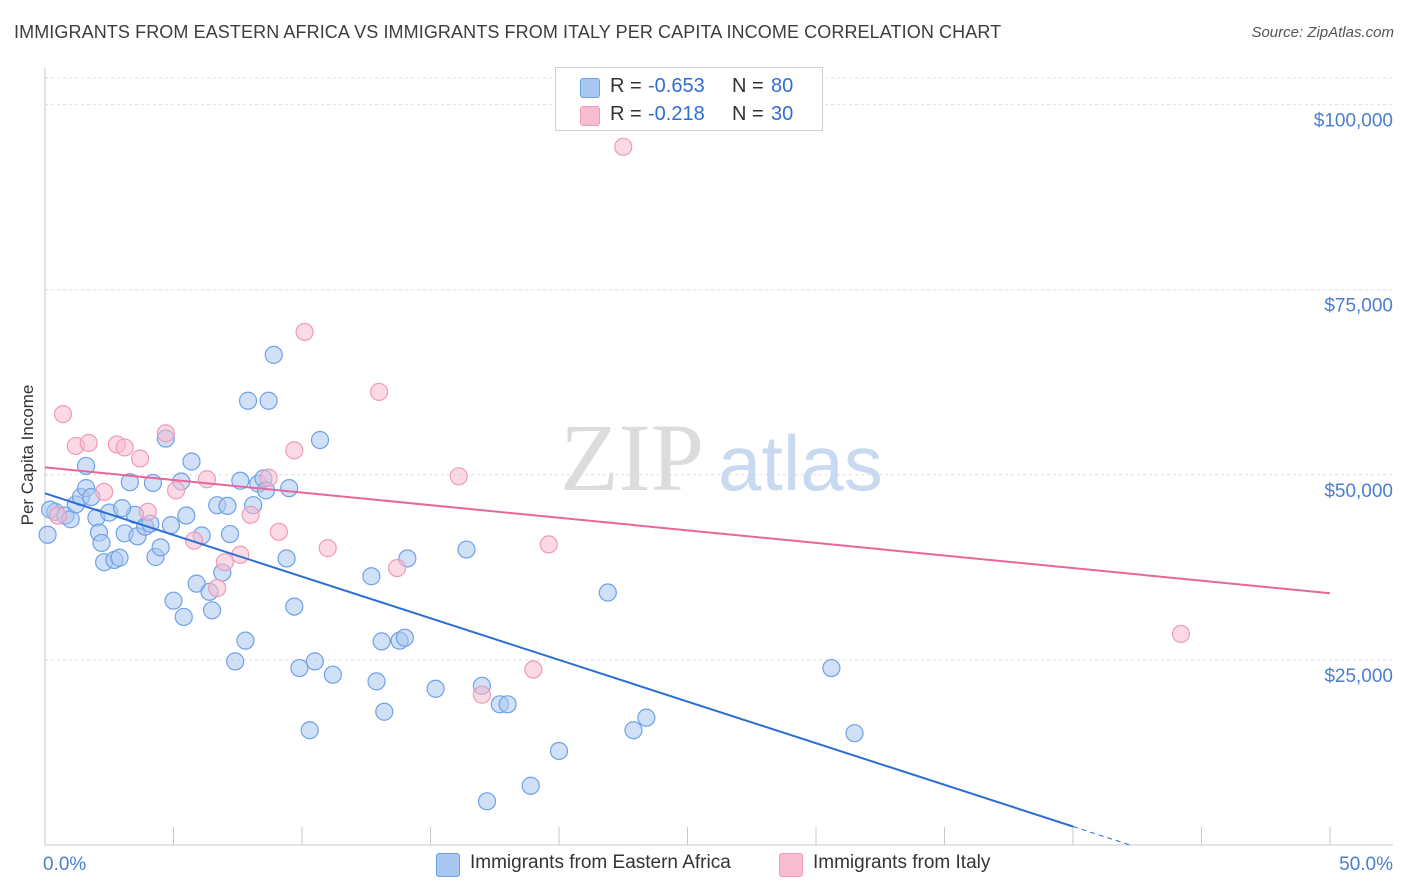  What do you see at coordinates (800, 463) in the screenshot?
I see `watermark-atlas: atlas` at bounding box center [800, 463].